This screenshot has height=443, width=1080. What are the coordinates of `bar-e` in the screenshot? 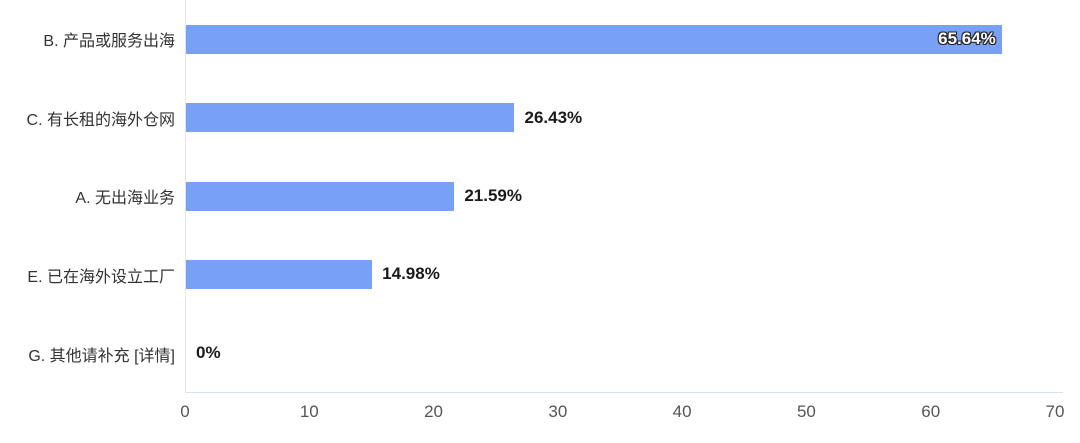 It's located at (279, 274).